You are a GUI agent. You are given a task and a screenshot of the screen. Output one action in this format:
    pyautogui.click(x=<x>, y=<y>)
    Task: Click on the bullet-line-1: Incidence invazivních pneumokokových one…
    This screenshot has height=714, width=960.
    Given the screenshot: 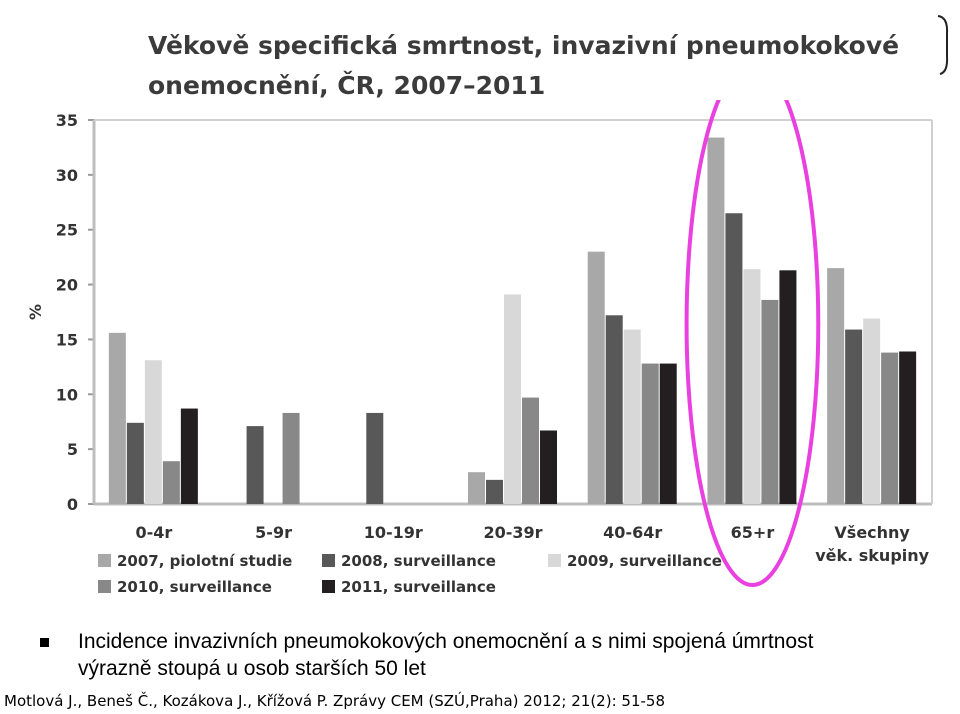 What is the action you would take?
    pyautogui.click(x=446, y=641)
    